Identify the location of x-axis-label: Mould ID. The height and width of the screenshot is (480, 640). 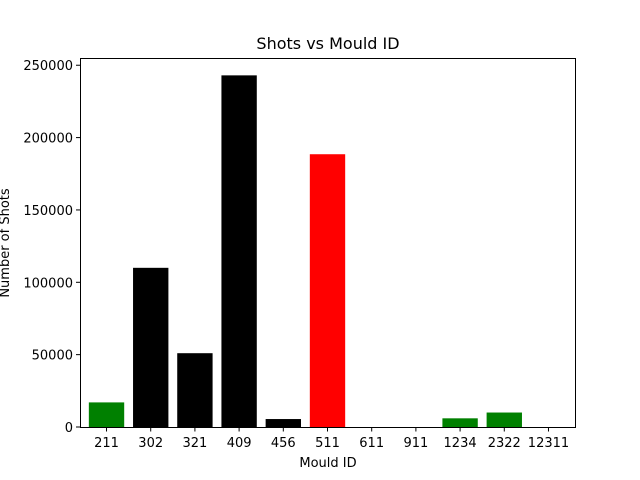
(327, 463).